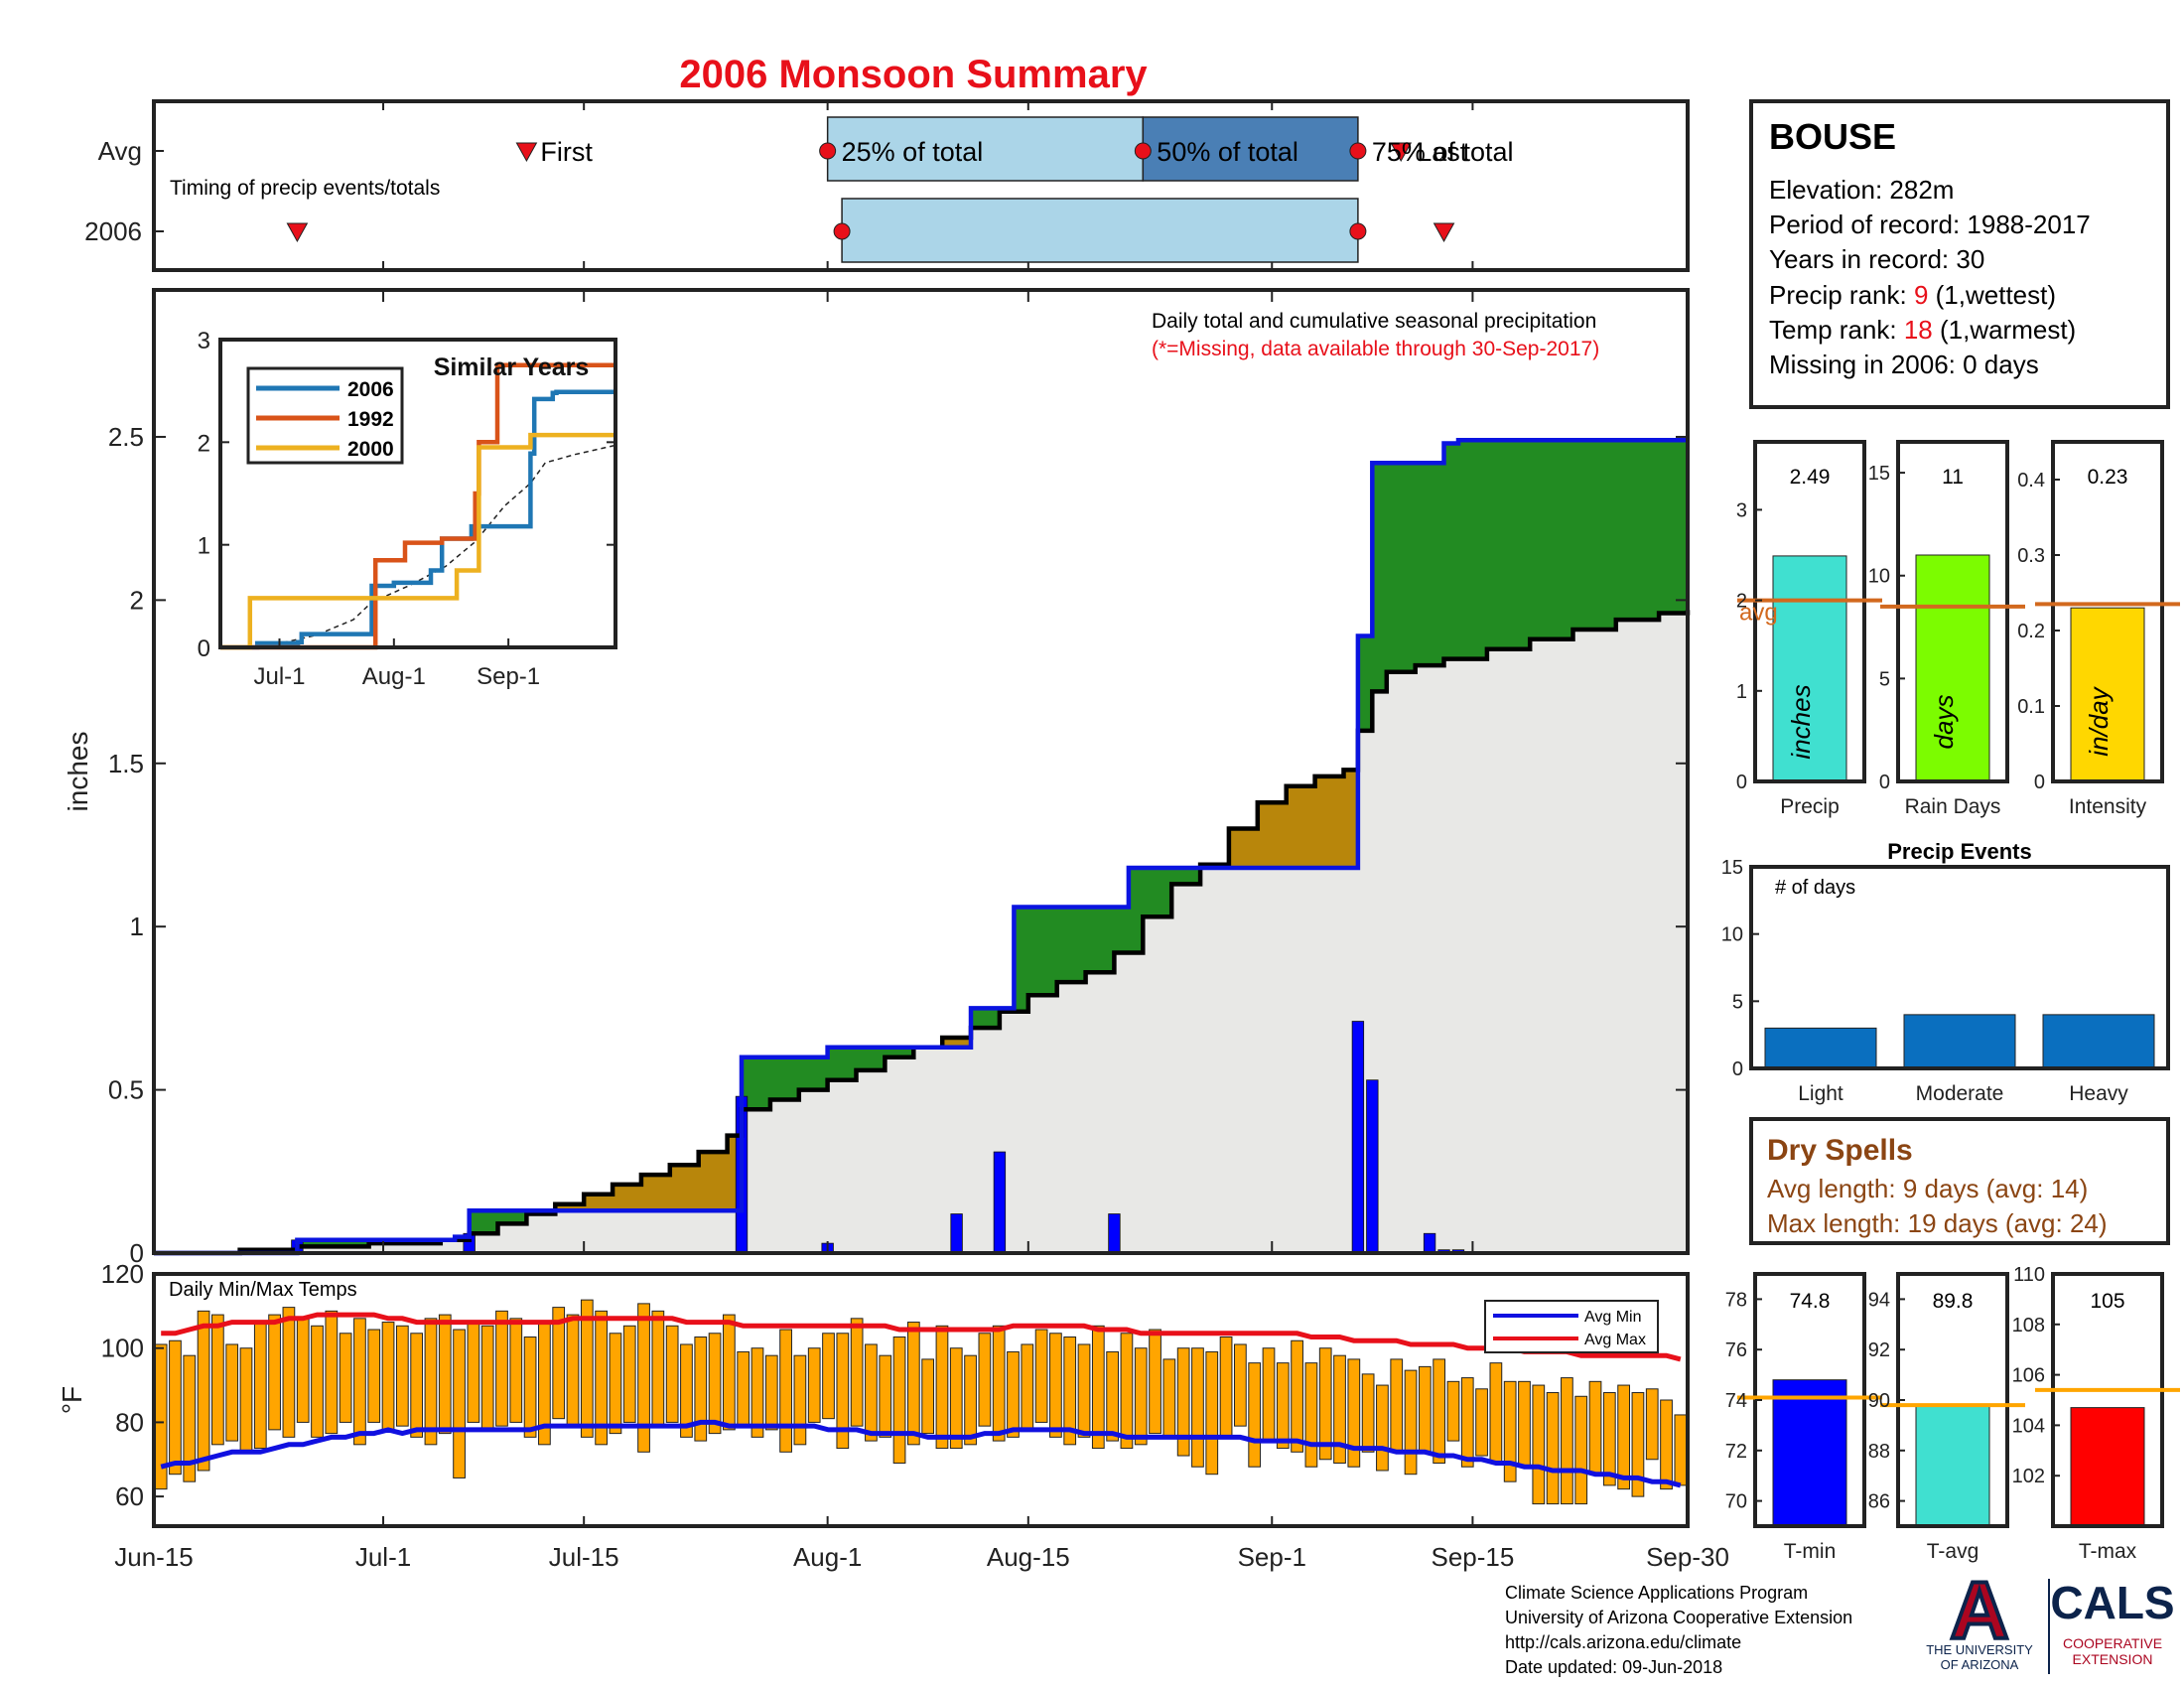 The width and height of the screenshot is (2184, 1688). I want to click on footer-line-4: Date updated: 09-Jun-2018, so click(1613, 1667).